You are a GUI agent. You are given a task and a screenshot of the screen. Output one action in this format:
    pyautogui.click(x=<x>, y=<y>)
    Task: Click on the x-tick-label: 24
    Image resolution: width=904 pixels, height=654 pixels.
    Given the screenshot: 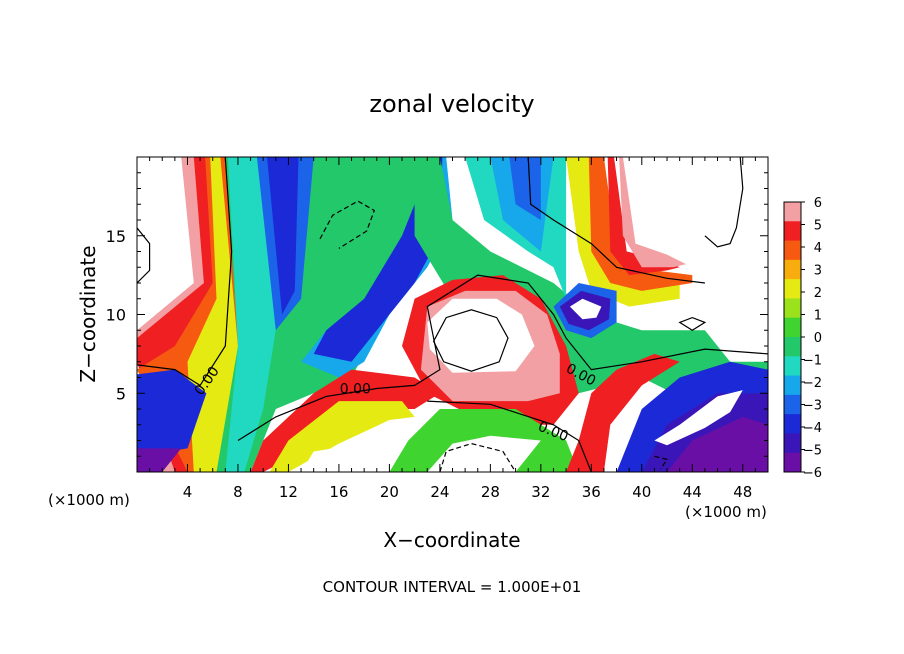 What is the action you would take?
    pyautogui.click(x=439, y=492)
    